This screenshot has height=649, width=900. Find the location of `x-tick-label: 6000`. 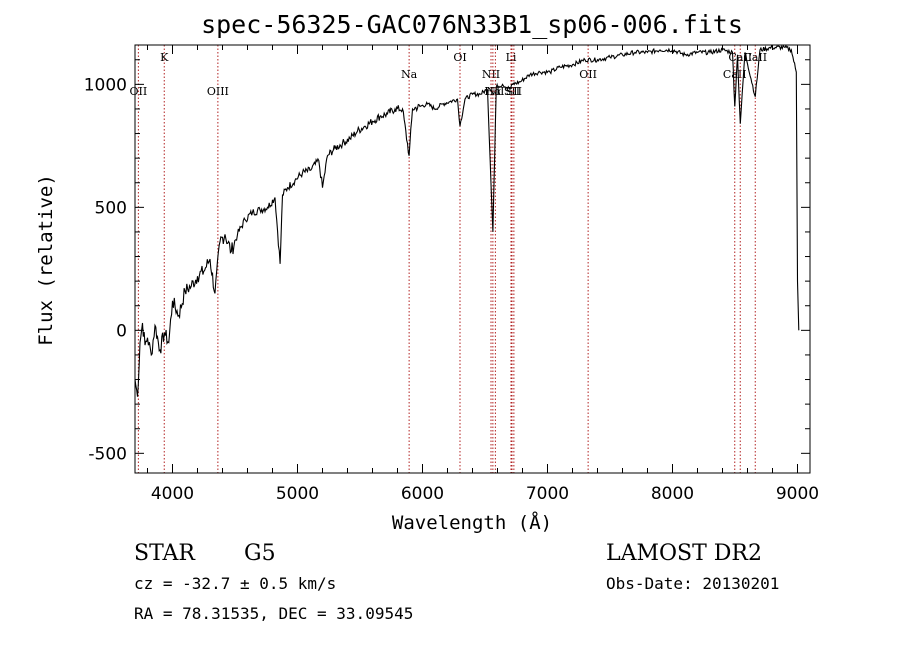

x-tick-label: 6000 is located at coordinates (422, 494).